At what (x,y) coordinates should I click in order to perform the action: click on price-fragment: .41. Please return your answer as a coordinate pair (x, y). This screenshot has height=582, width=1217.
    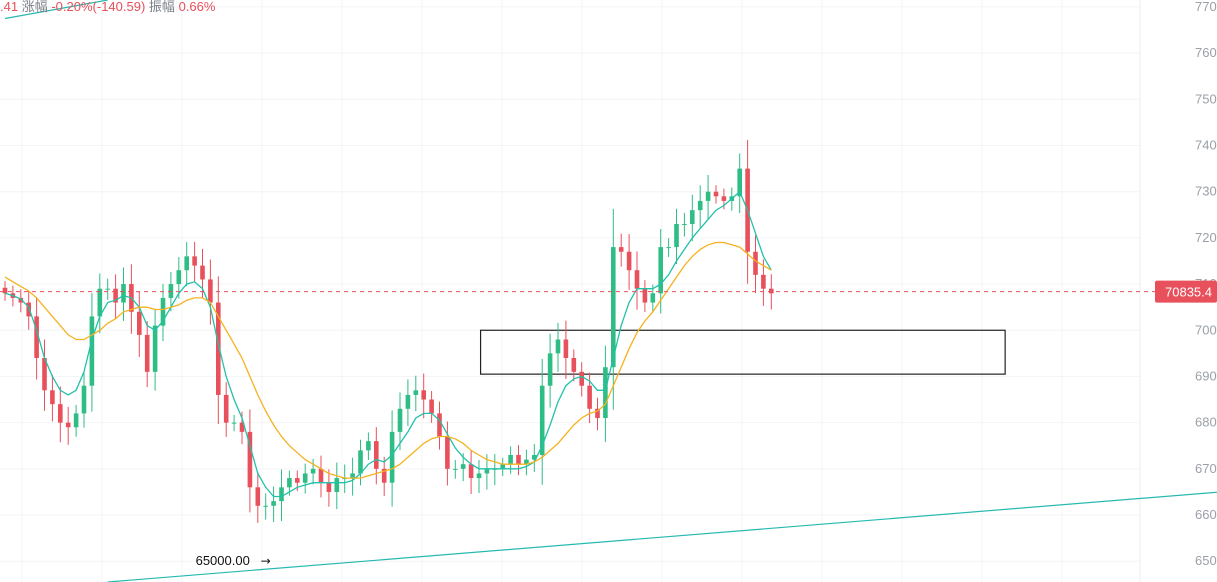
    Looking at the image, I should click on (9, 7).